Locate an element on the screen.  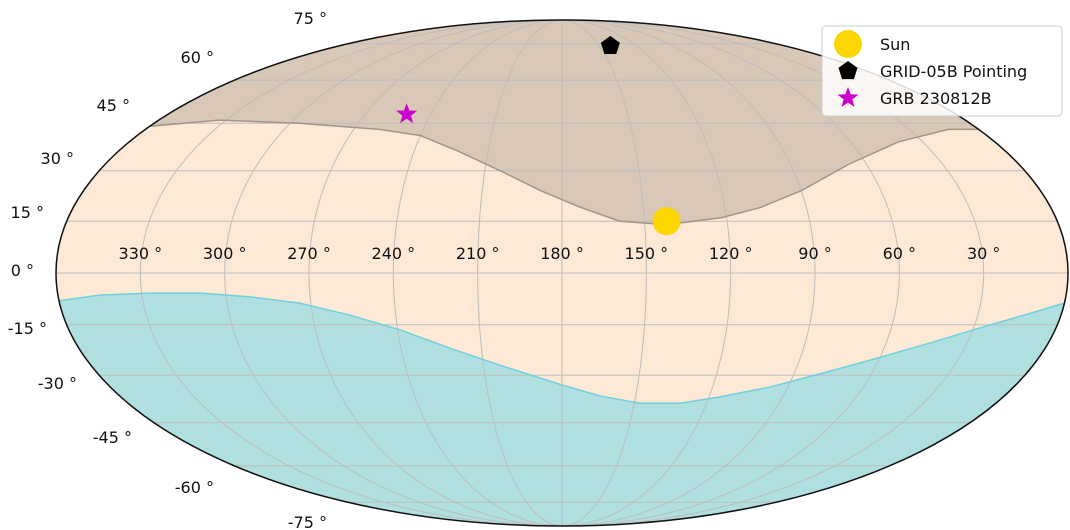
lat-tick-label: -15 ° is located at coordinates (27, 328).